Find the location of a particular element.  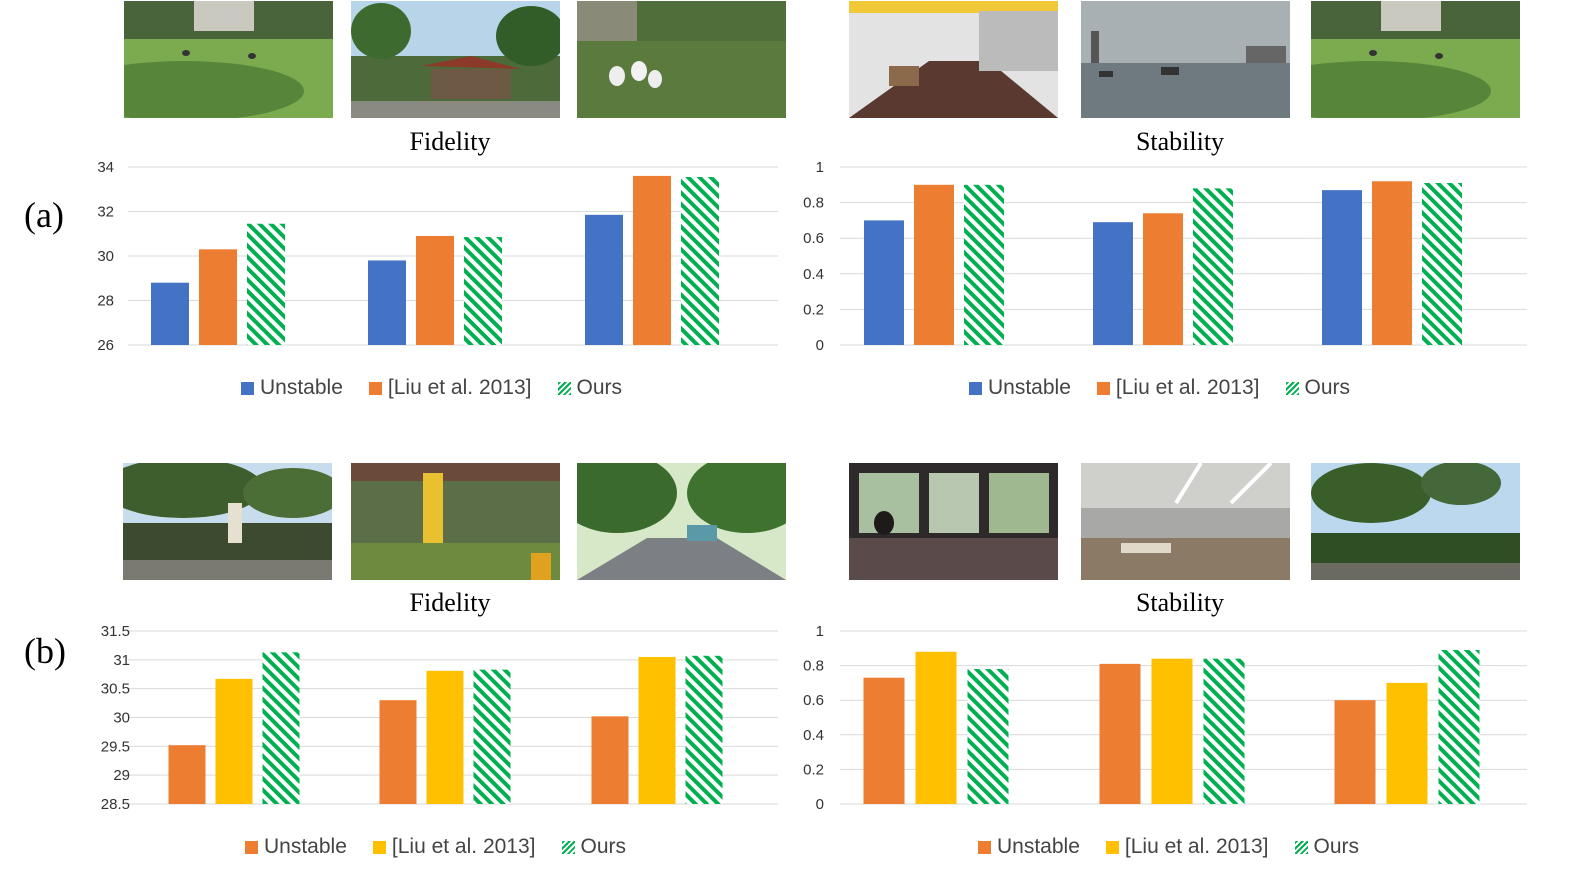

thumbnail-office-hall is located at coordinates (1185, 521).